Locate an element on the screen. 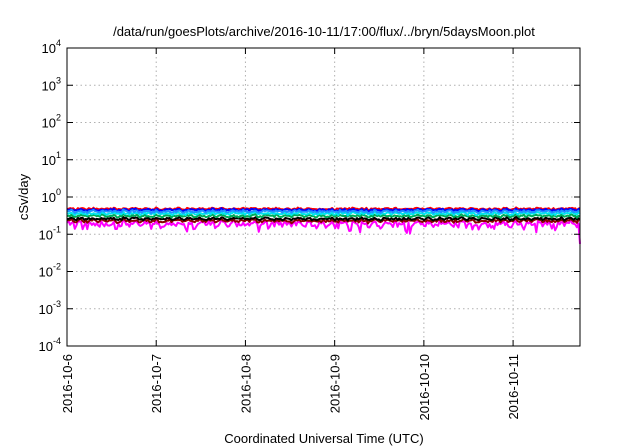  y-tick-label: 10⁻⁴ is located at coordinates (50, 345).